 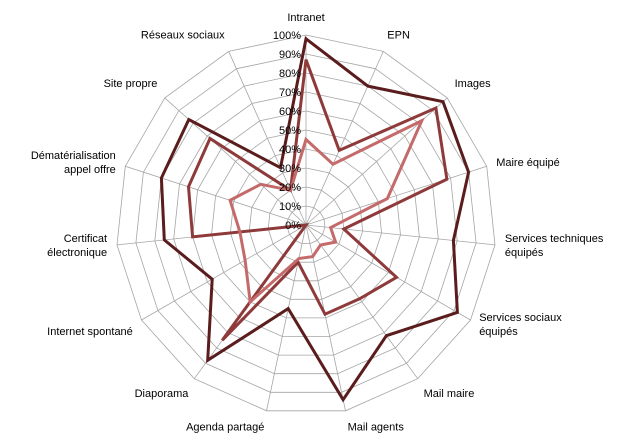 I want to click on category-label-line: Maire équipé, so click(x=528, y=163).